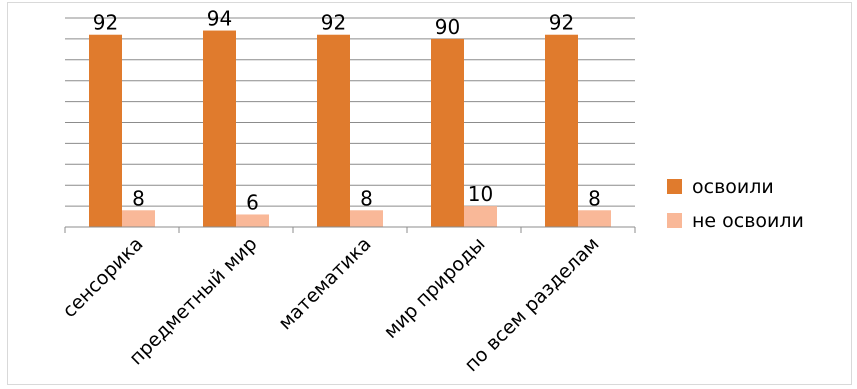 This screenshot has width=857, height=389. Describe the element at coordinates (350, 229) in the screenshot. I see `x-axis` at that location.